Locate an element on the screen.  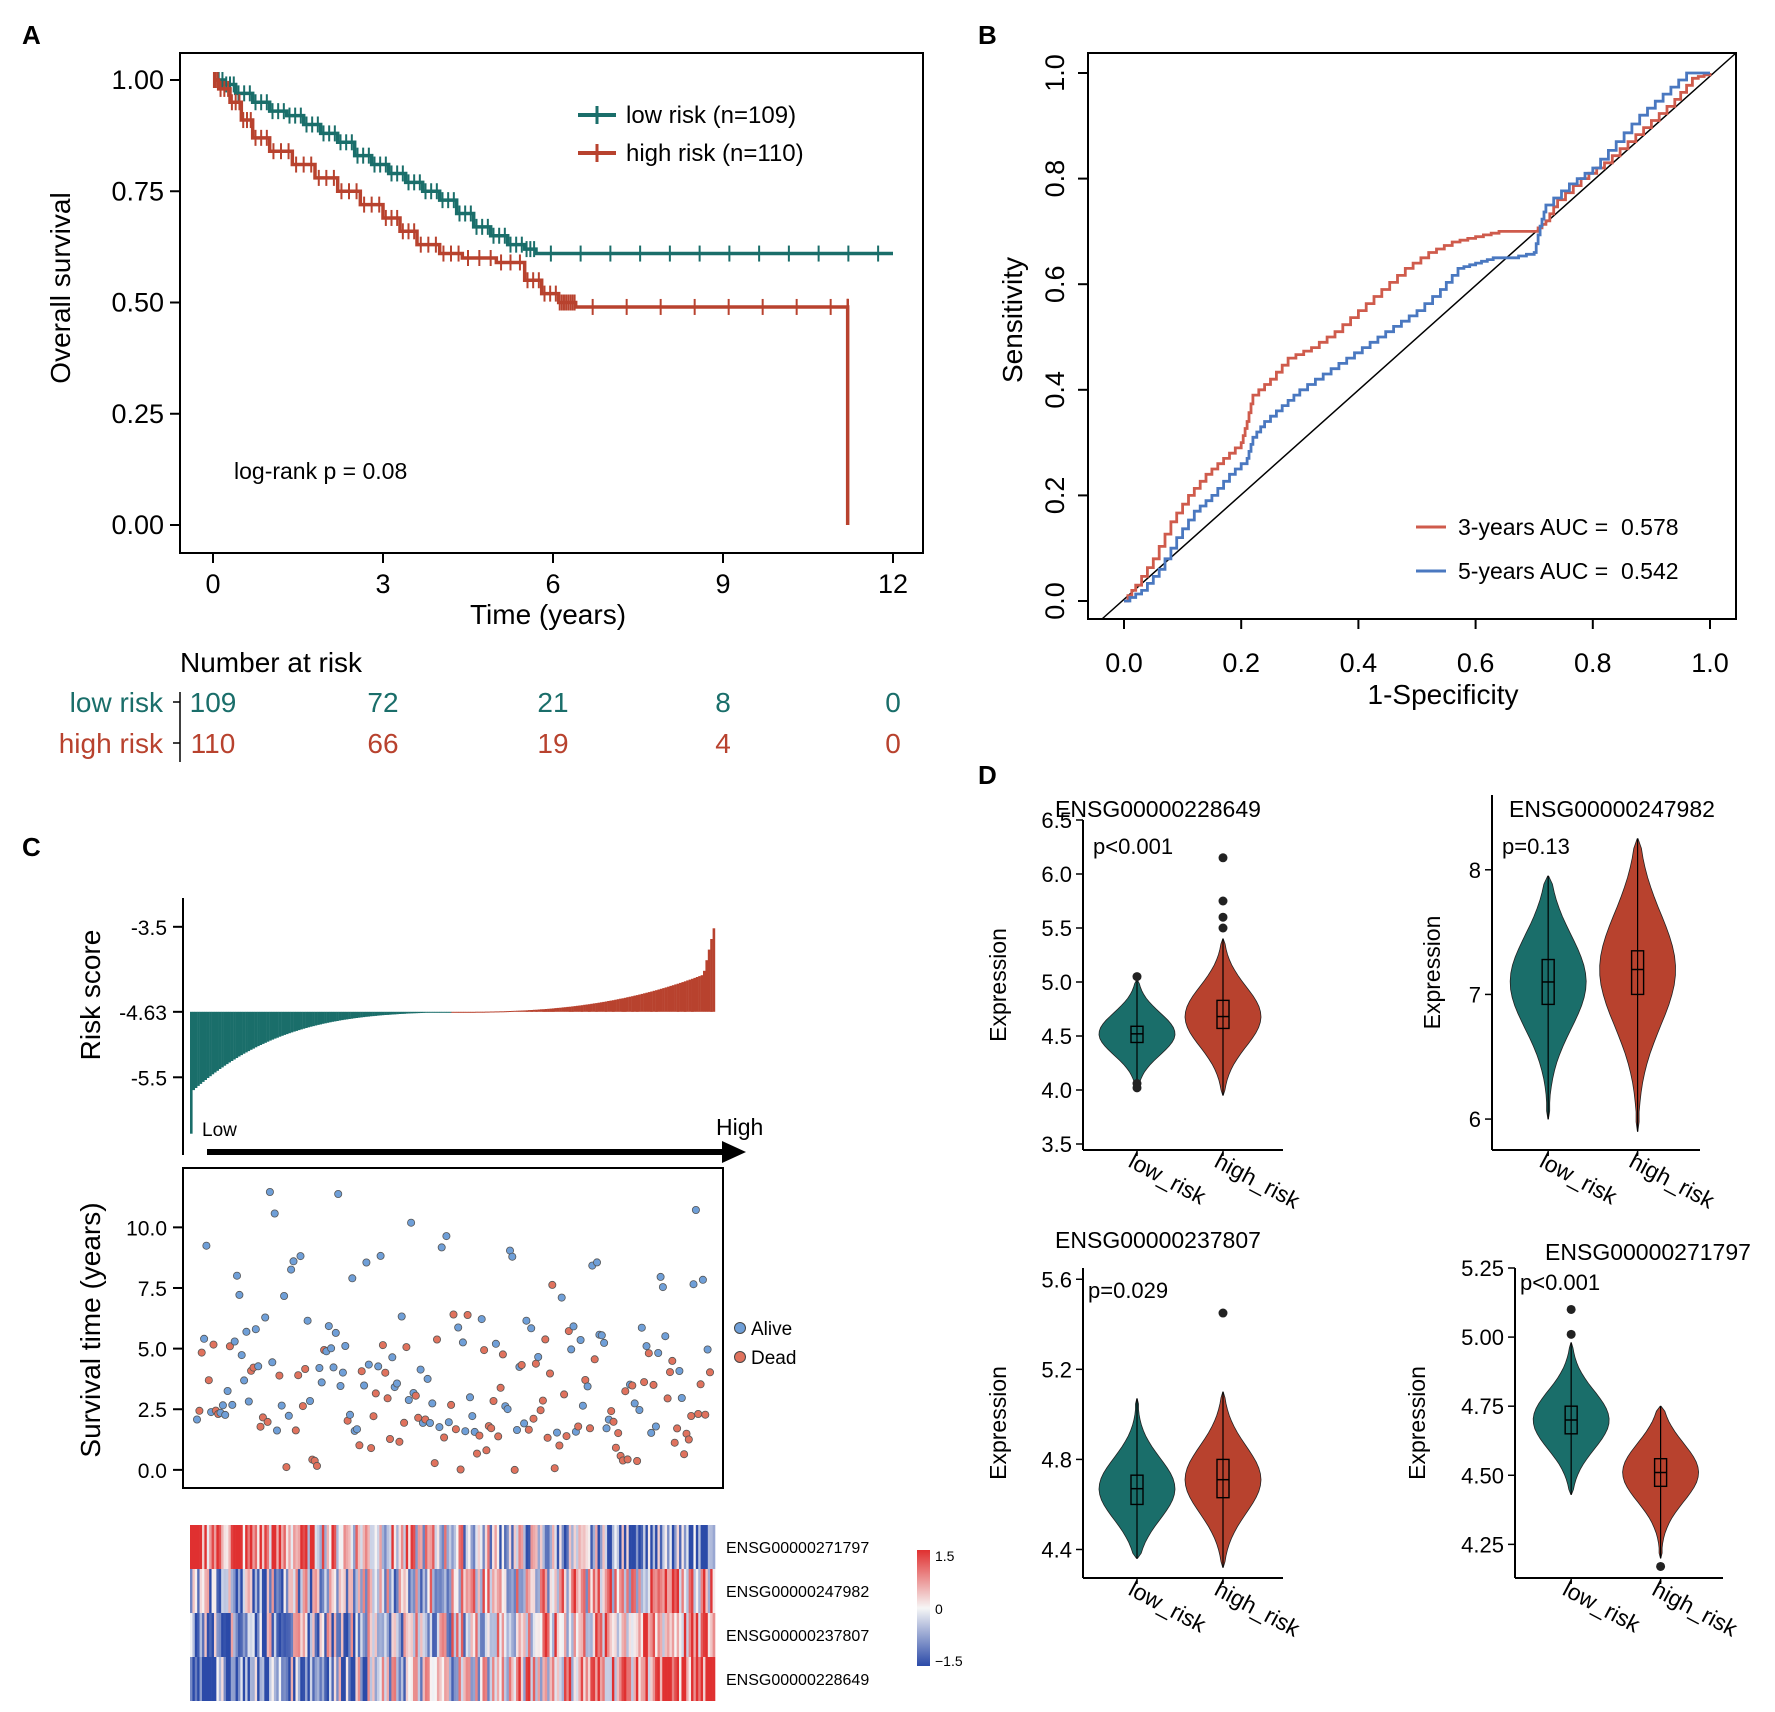
roc-ytick-label: 0.8 is located at coordinates (1055, 179).